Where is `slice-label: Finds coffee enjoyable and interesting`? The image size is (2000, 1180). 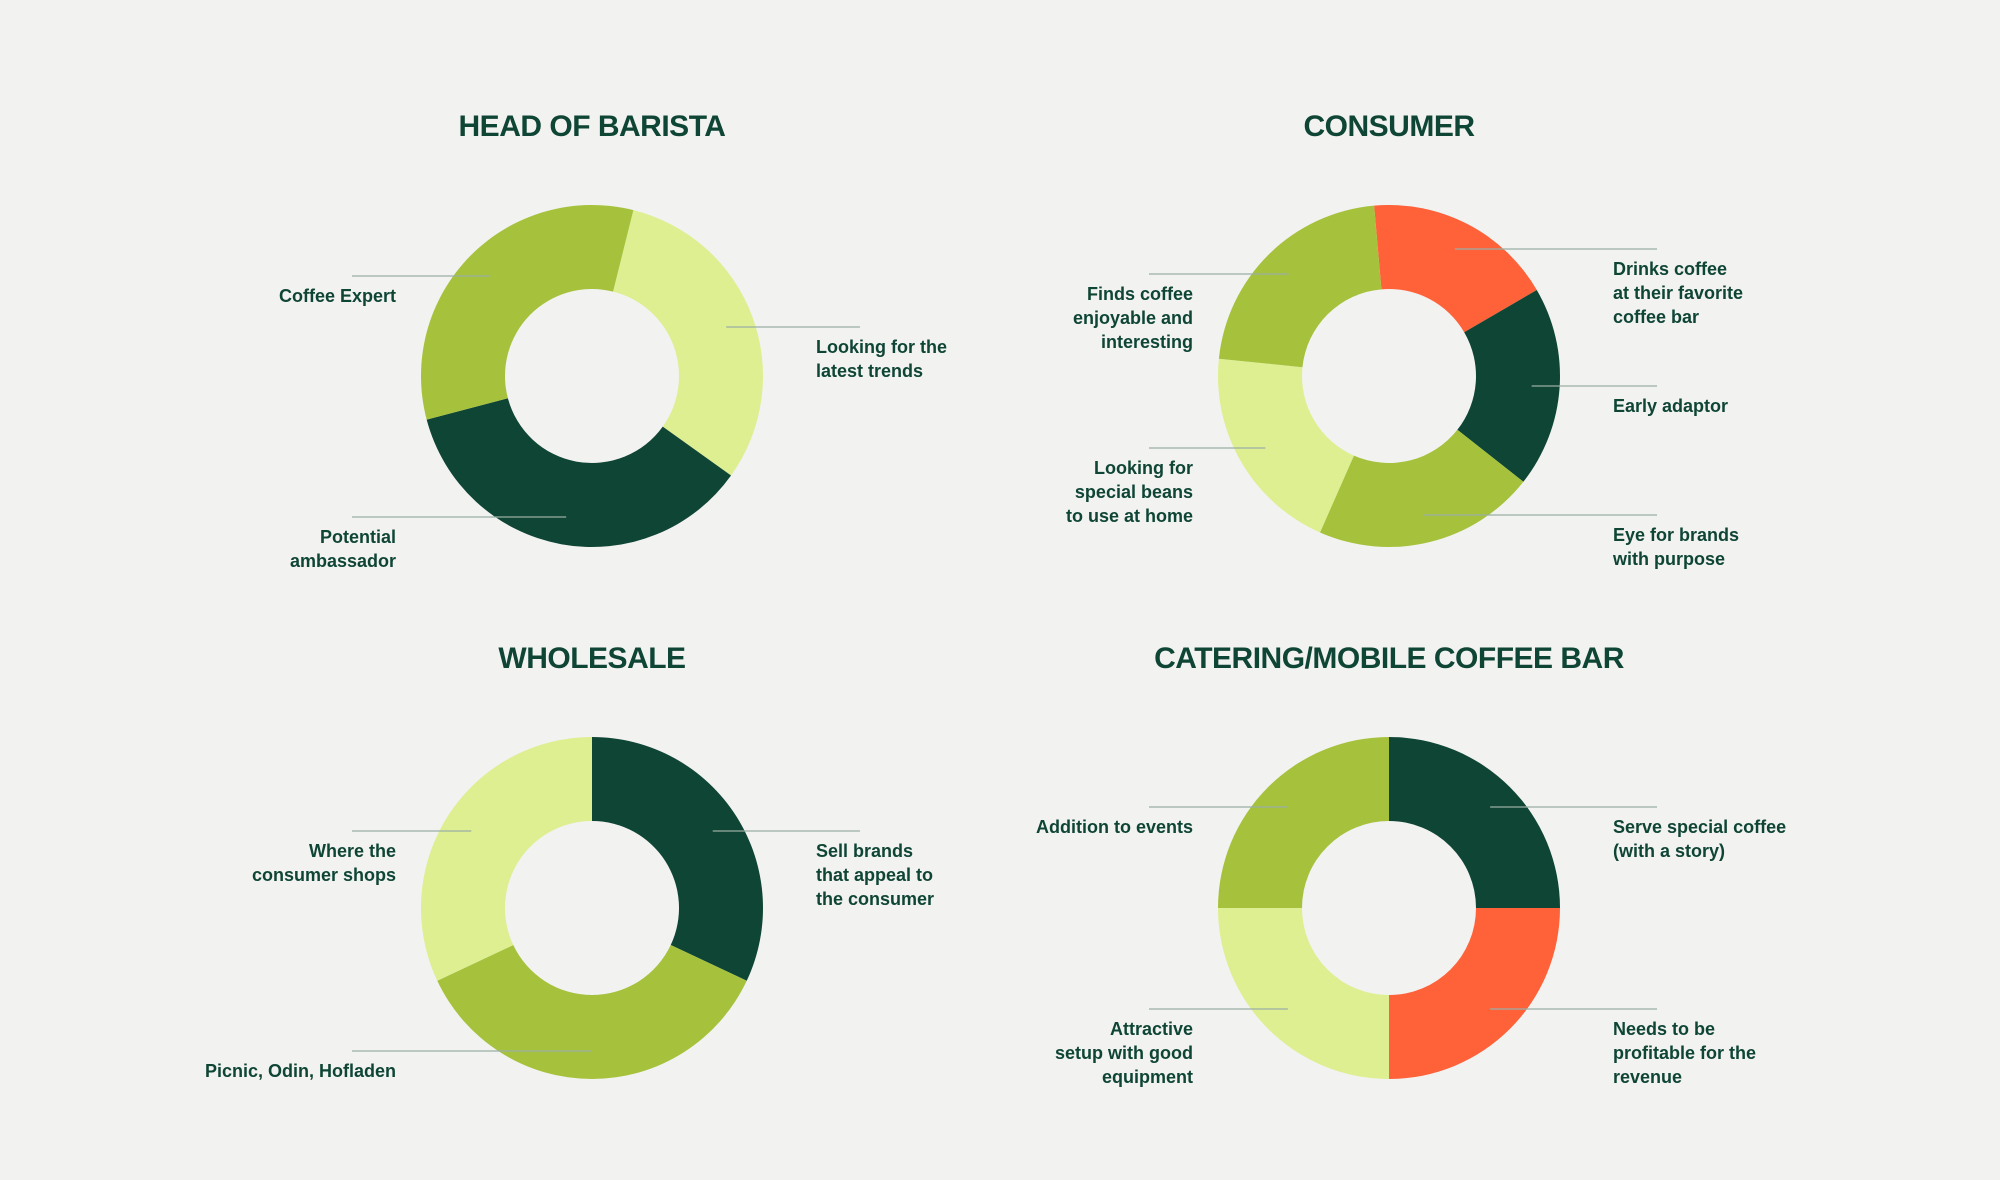
slice-label: Finds coffee enjoyable and interesting is located at coordinates (1132, 318).